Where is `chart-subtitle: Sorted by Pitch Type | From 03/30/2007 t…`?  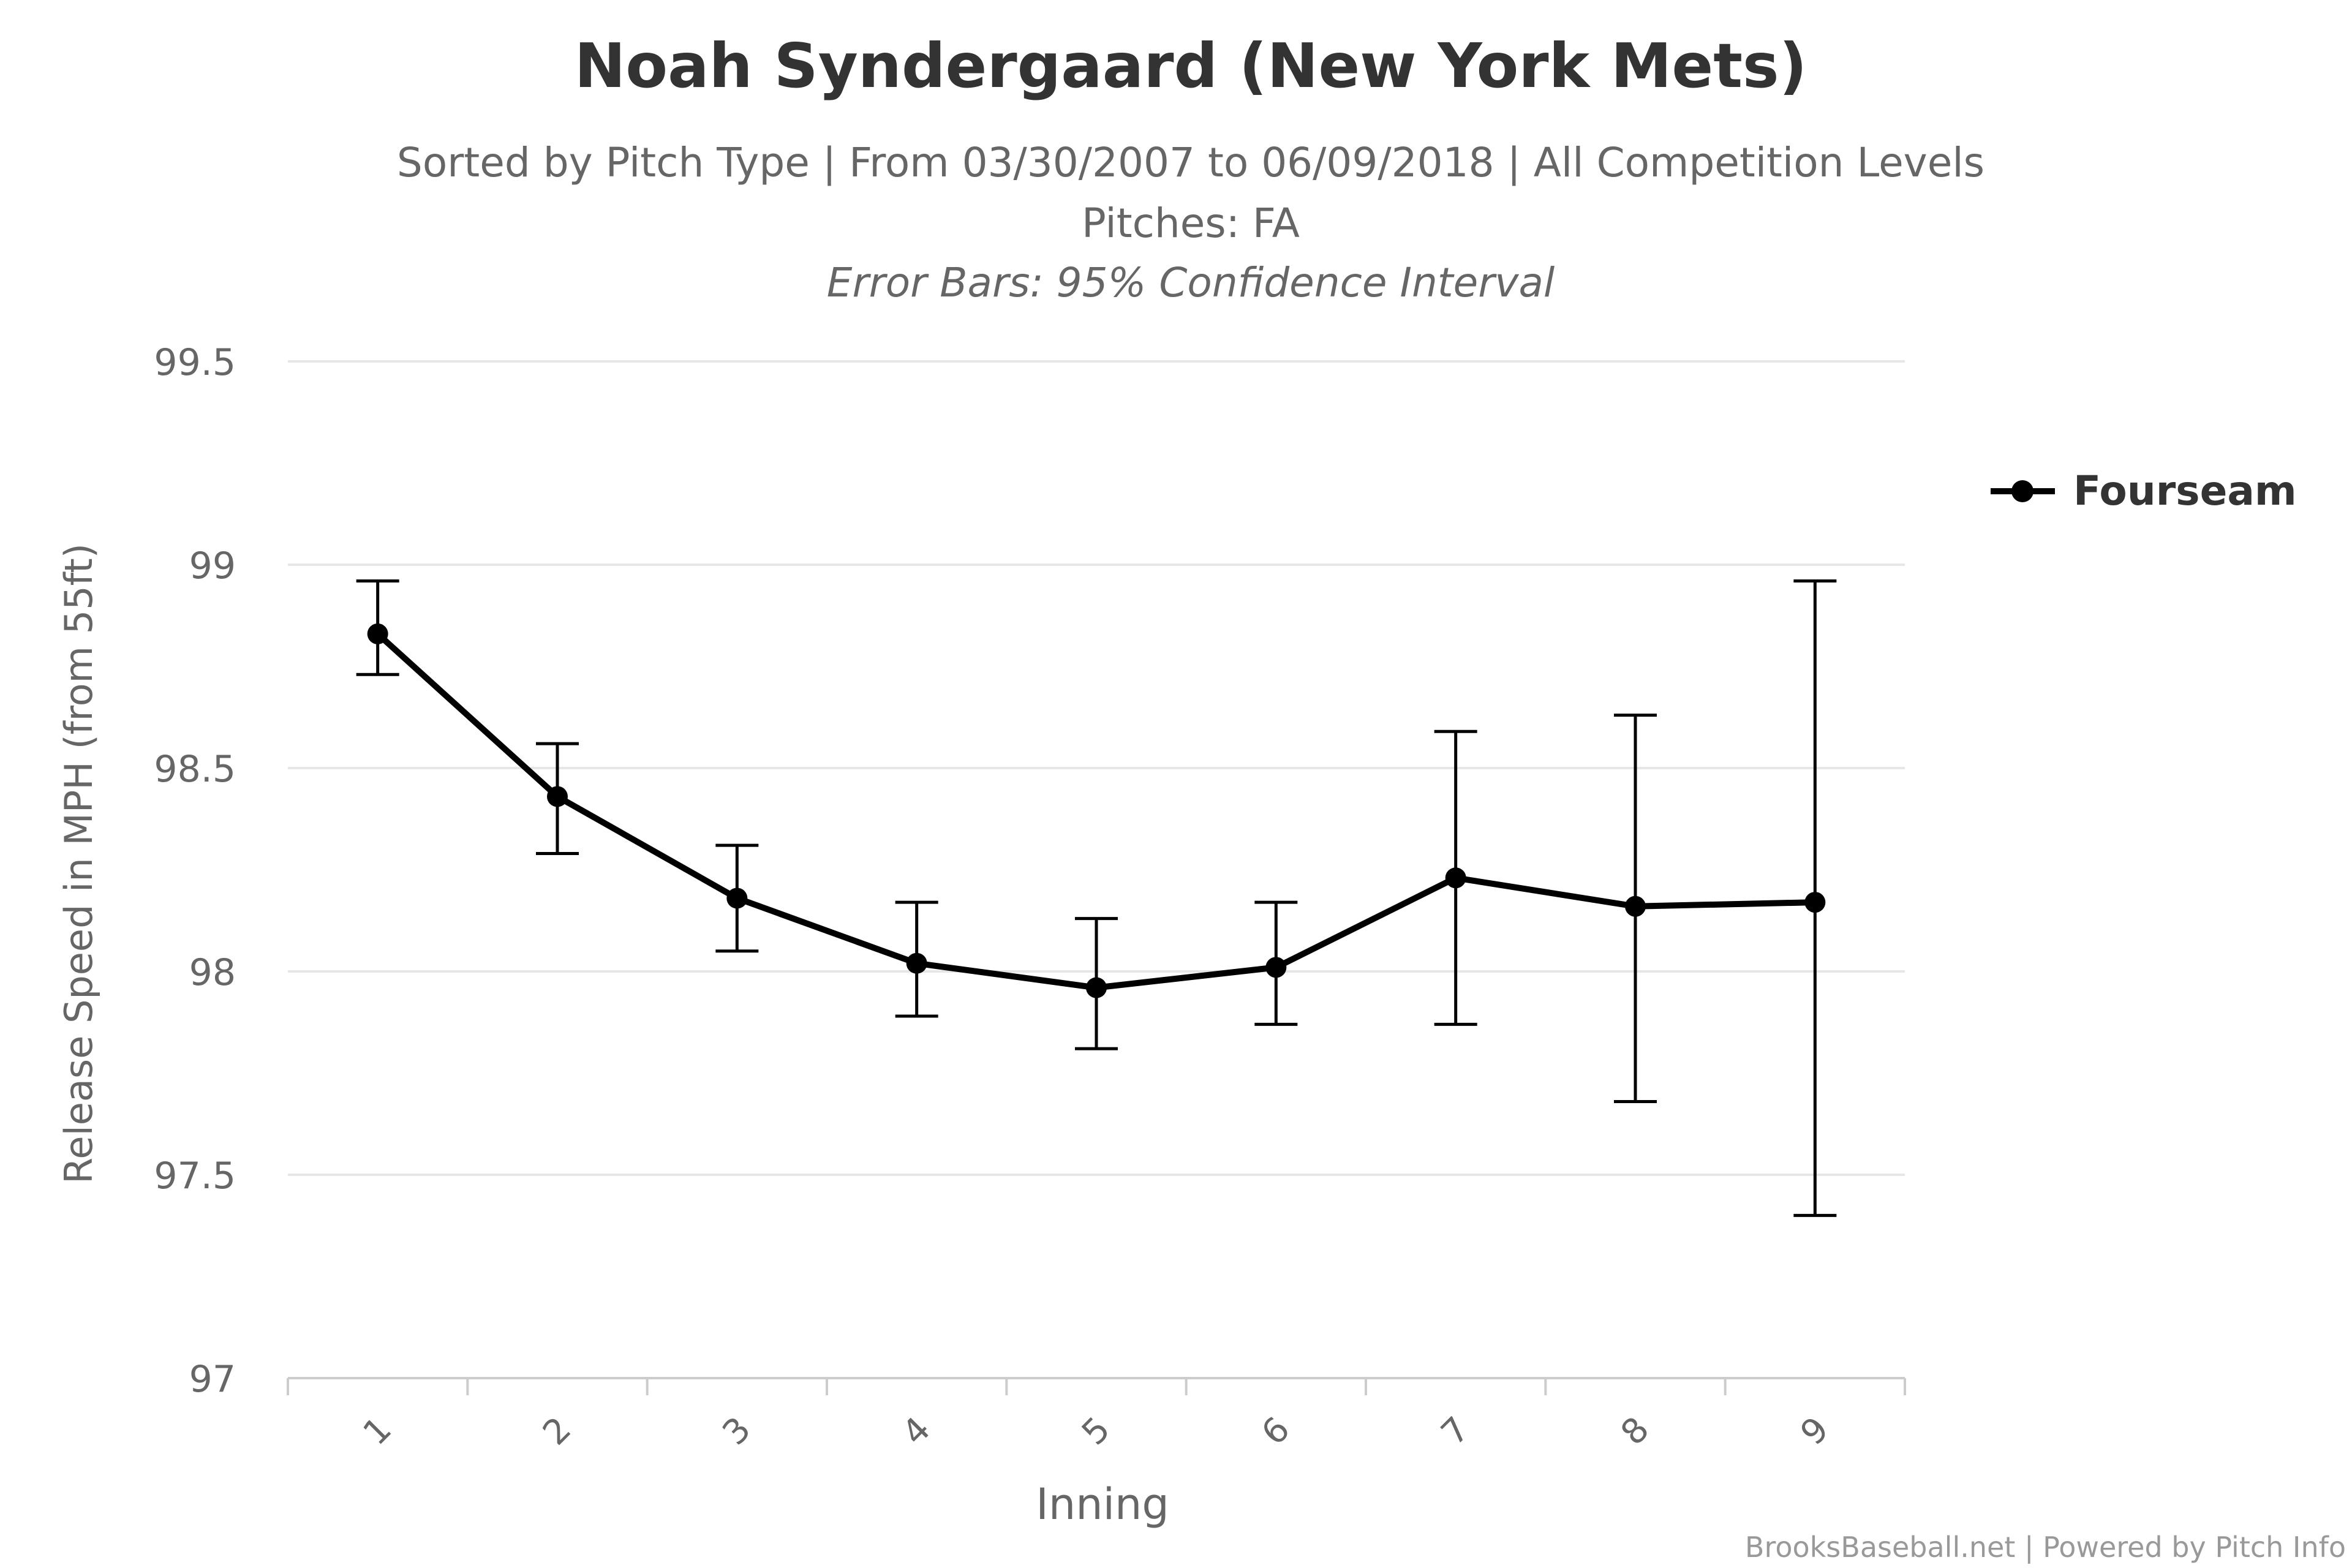 chart-subtitle: Sorted by Pitch Type | From 03/30/2007 t… is located at coordinates (1191, 162).